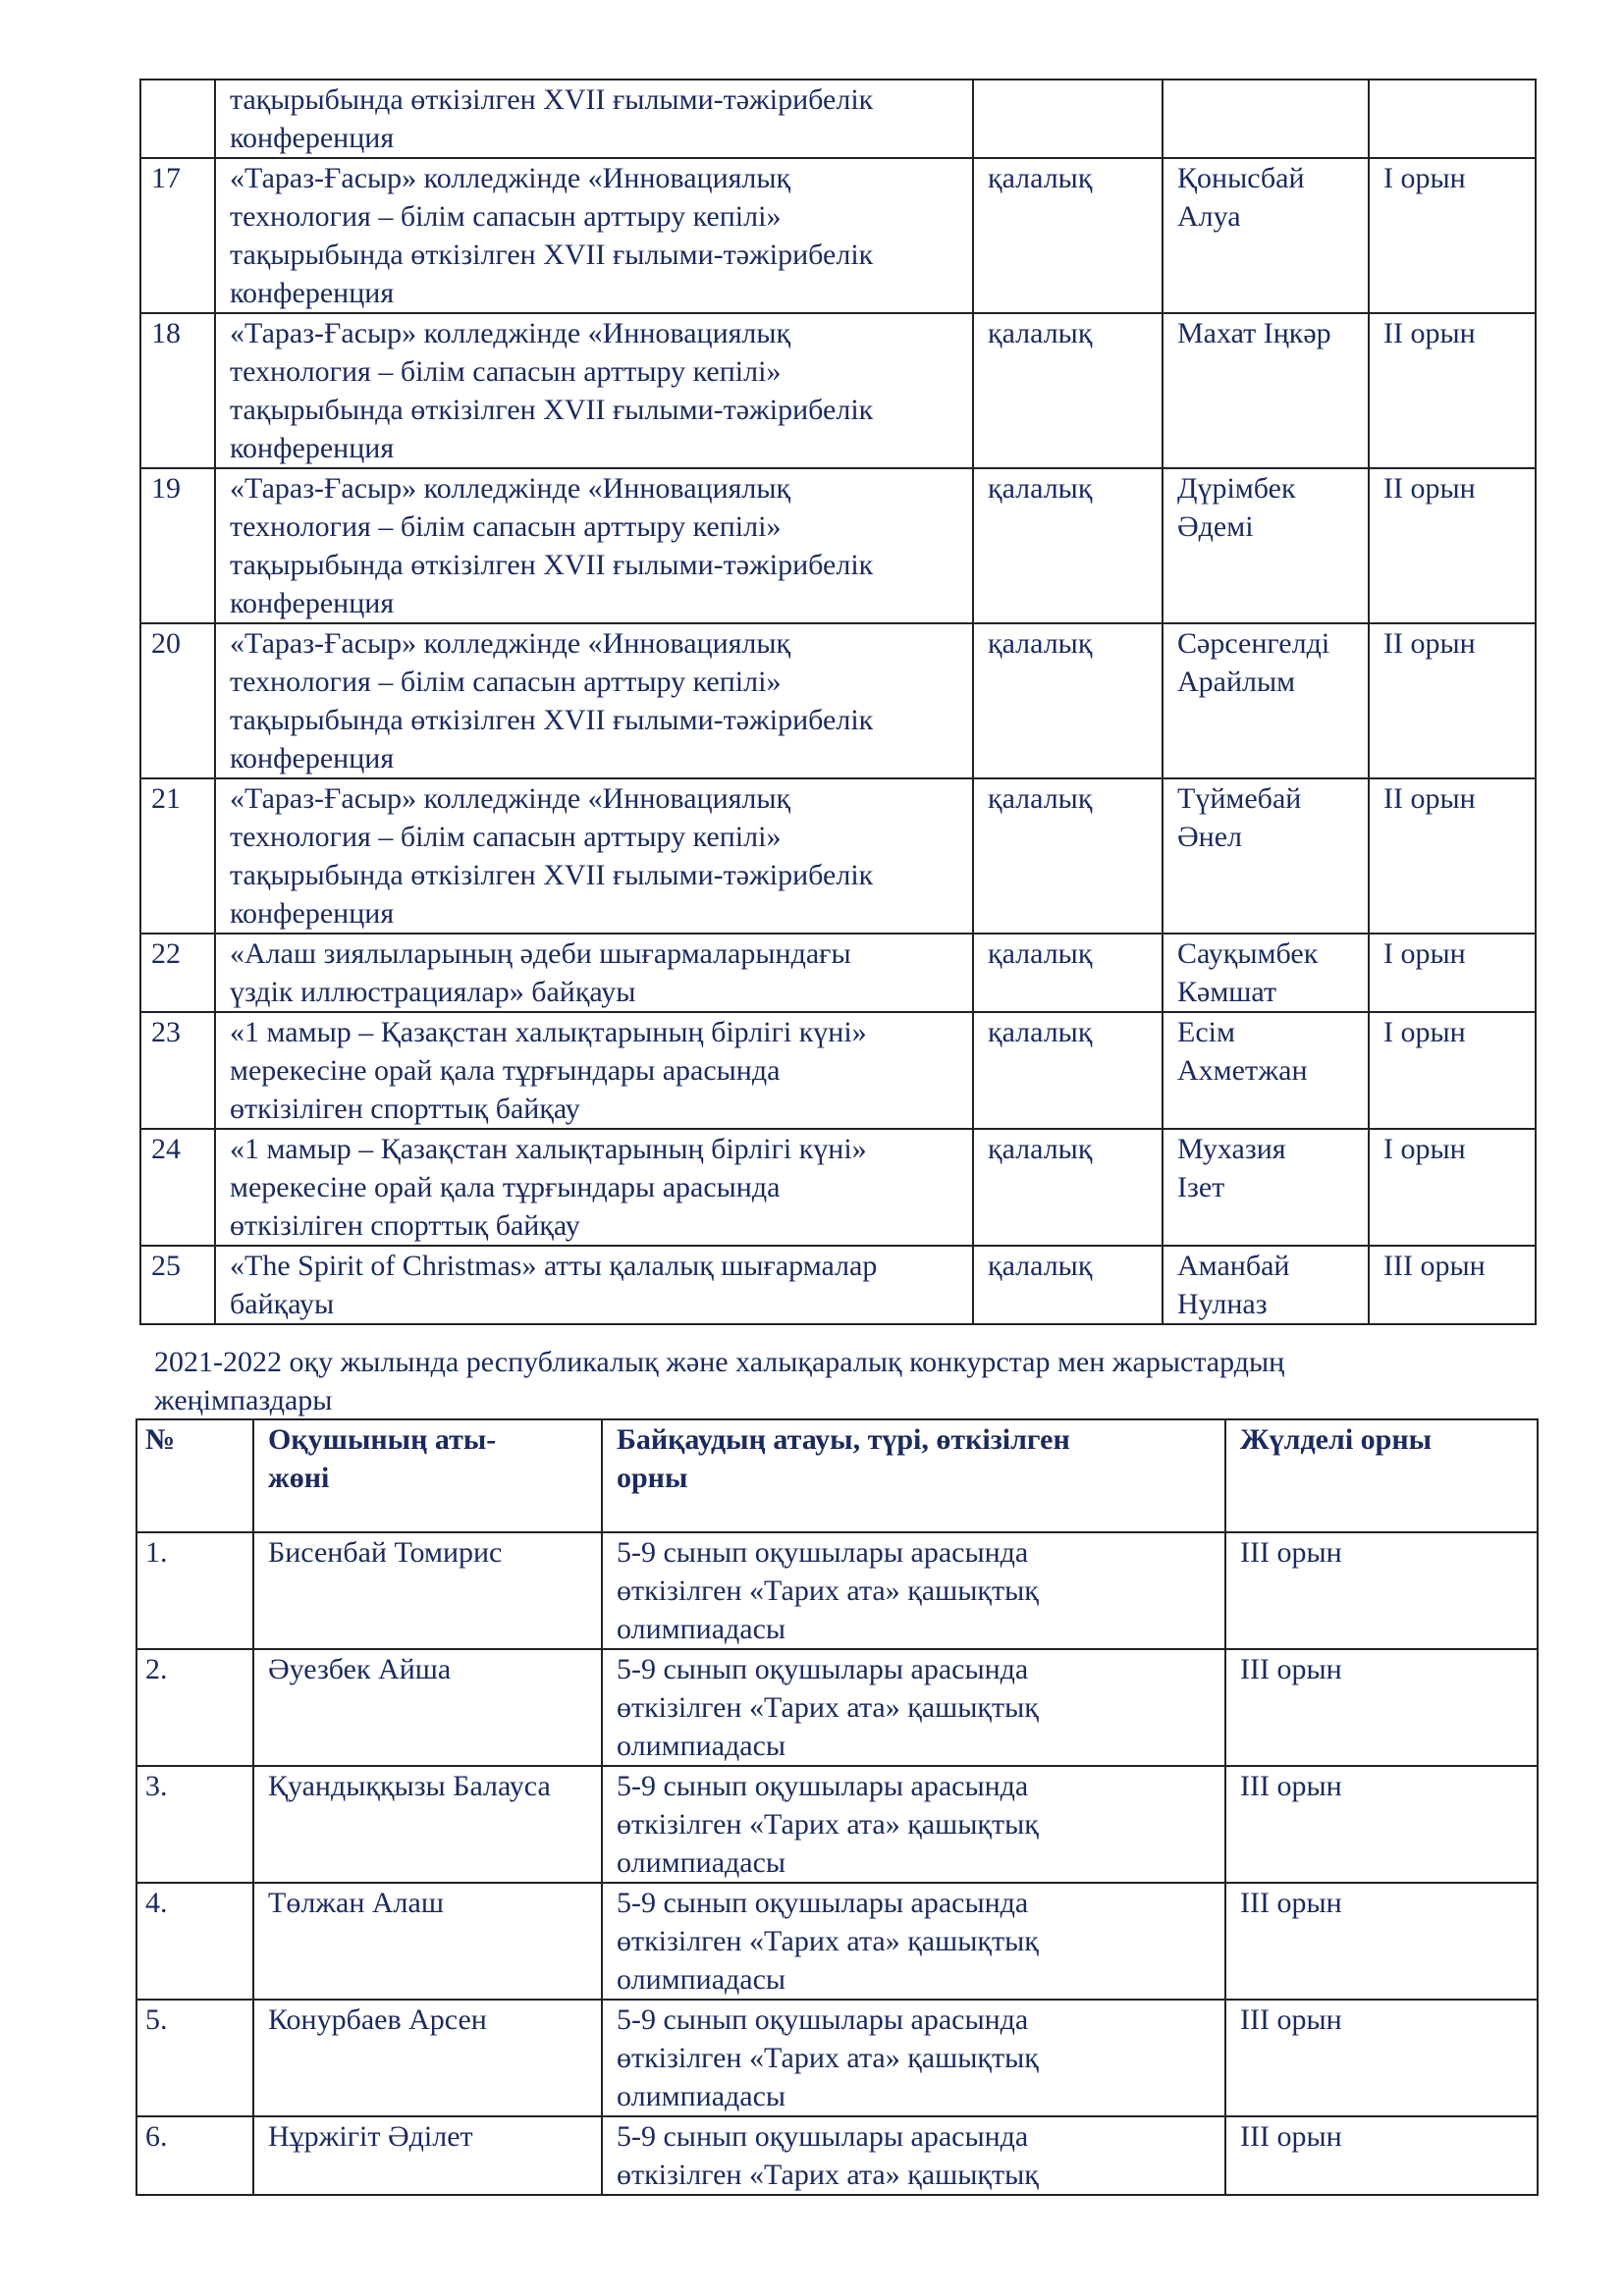  What do you see at coordinates (194, 1707) in the screenshot?
I see `row-number: 2.` at bounding box center [194, 1707].